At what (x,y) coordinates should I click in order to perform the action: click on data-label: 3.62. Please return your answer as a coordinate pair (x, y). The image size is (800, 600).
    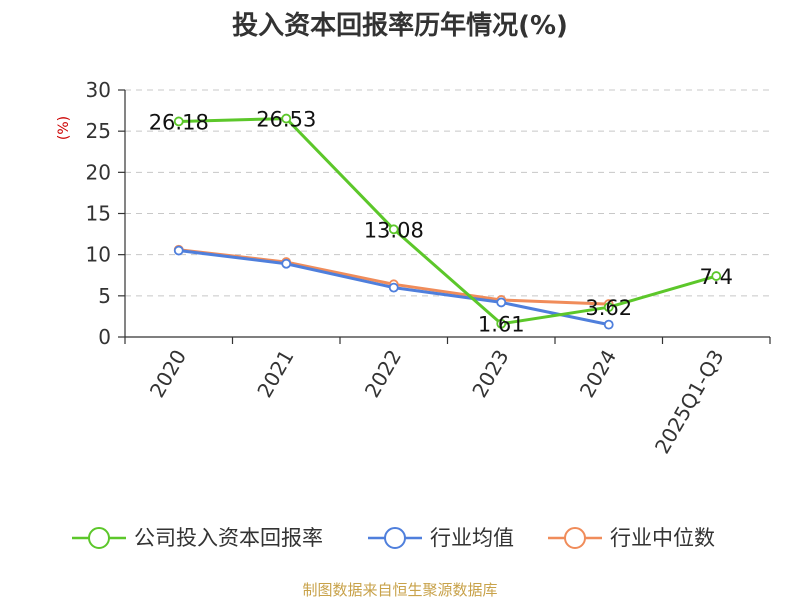
    Looking at the image, I should click on (608, 308).